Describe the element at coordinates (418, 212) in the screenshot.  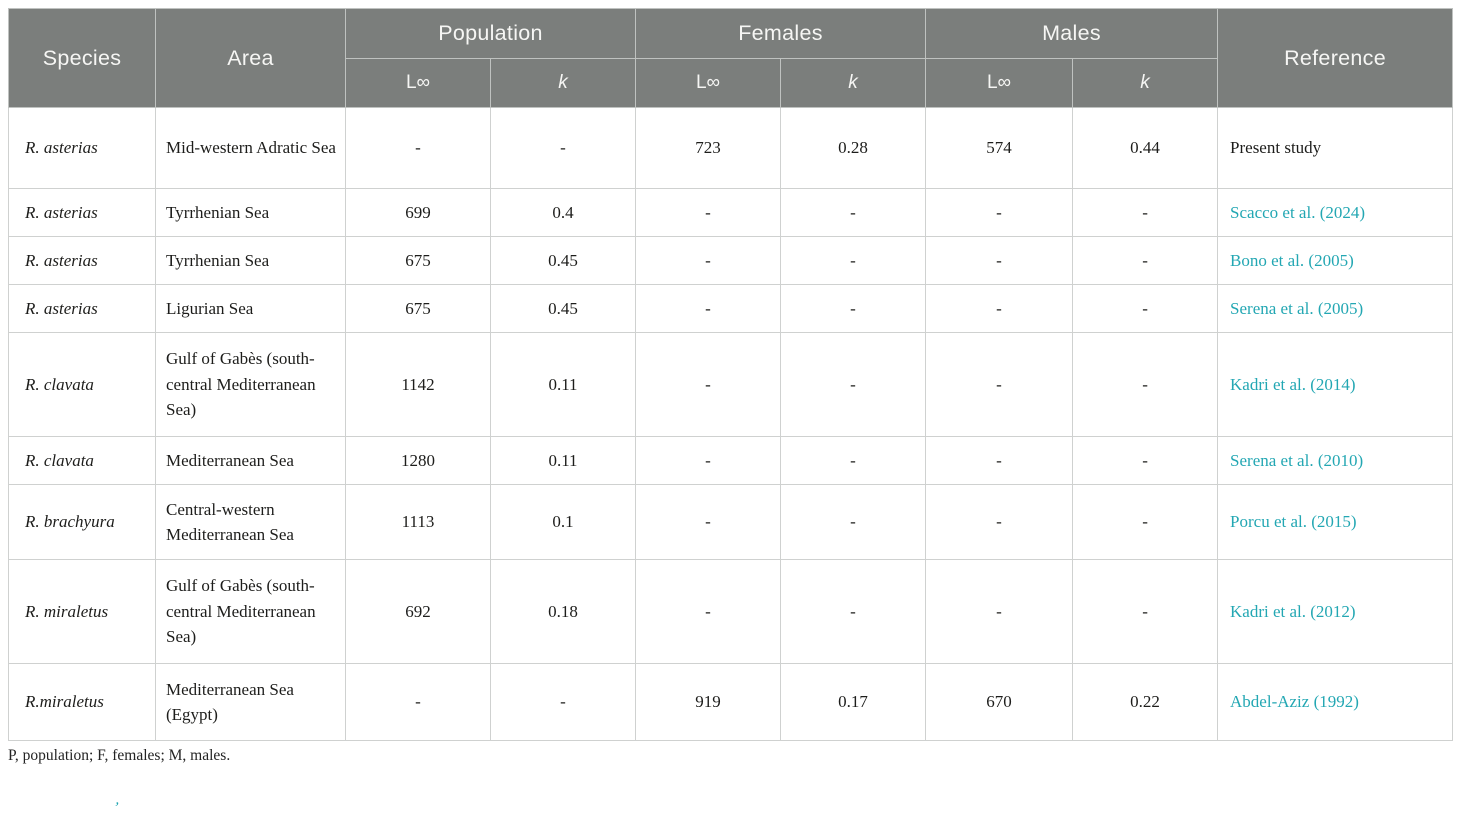
I see `population-linf-cell: 699` at that location.